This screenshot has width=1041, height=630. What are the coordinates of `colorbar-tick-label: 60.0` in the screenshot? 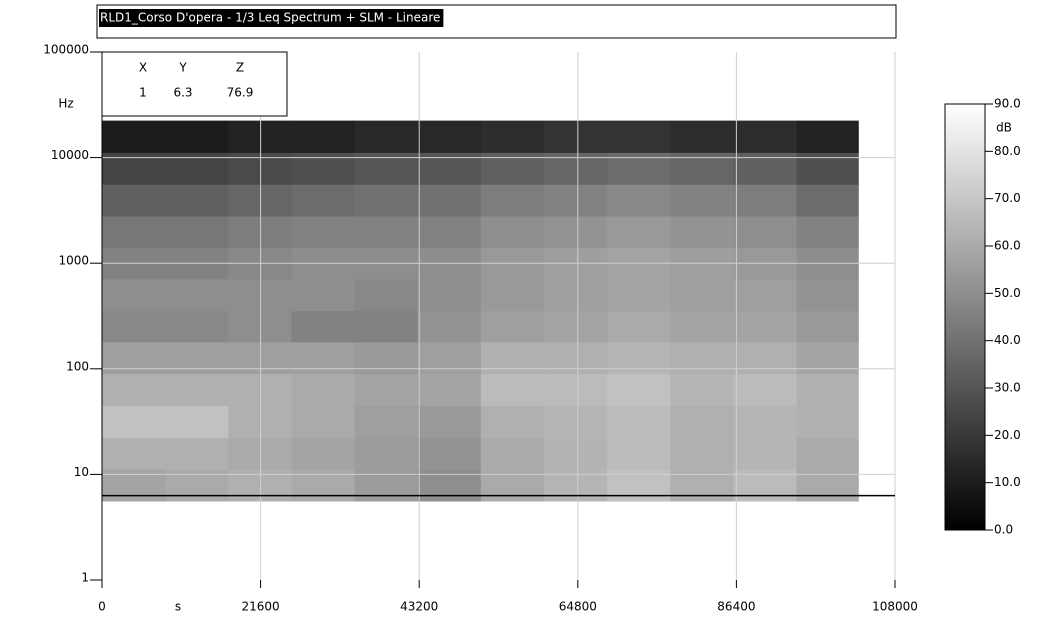 It's located at (1007, 246).